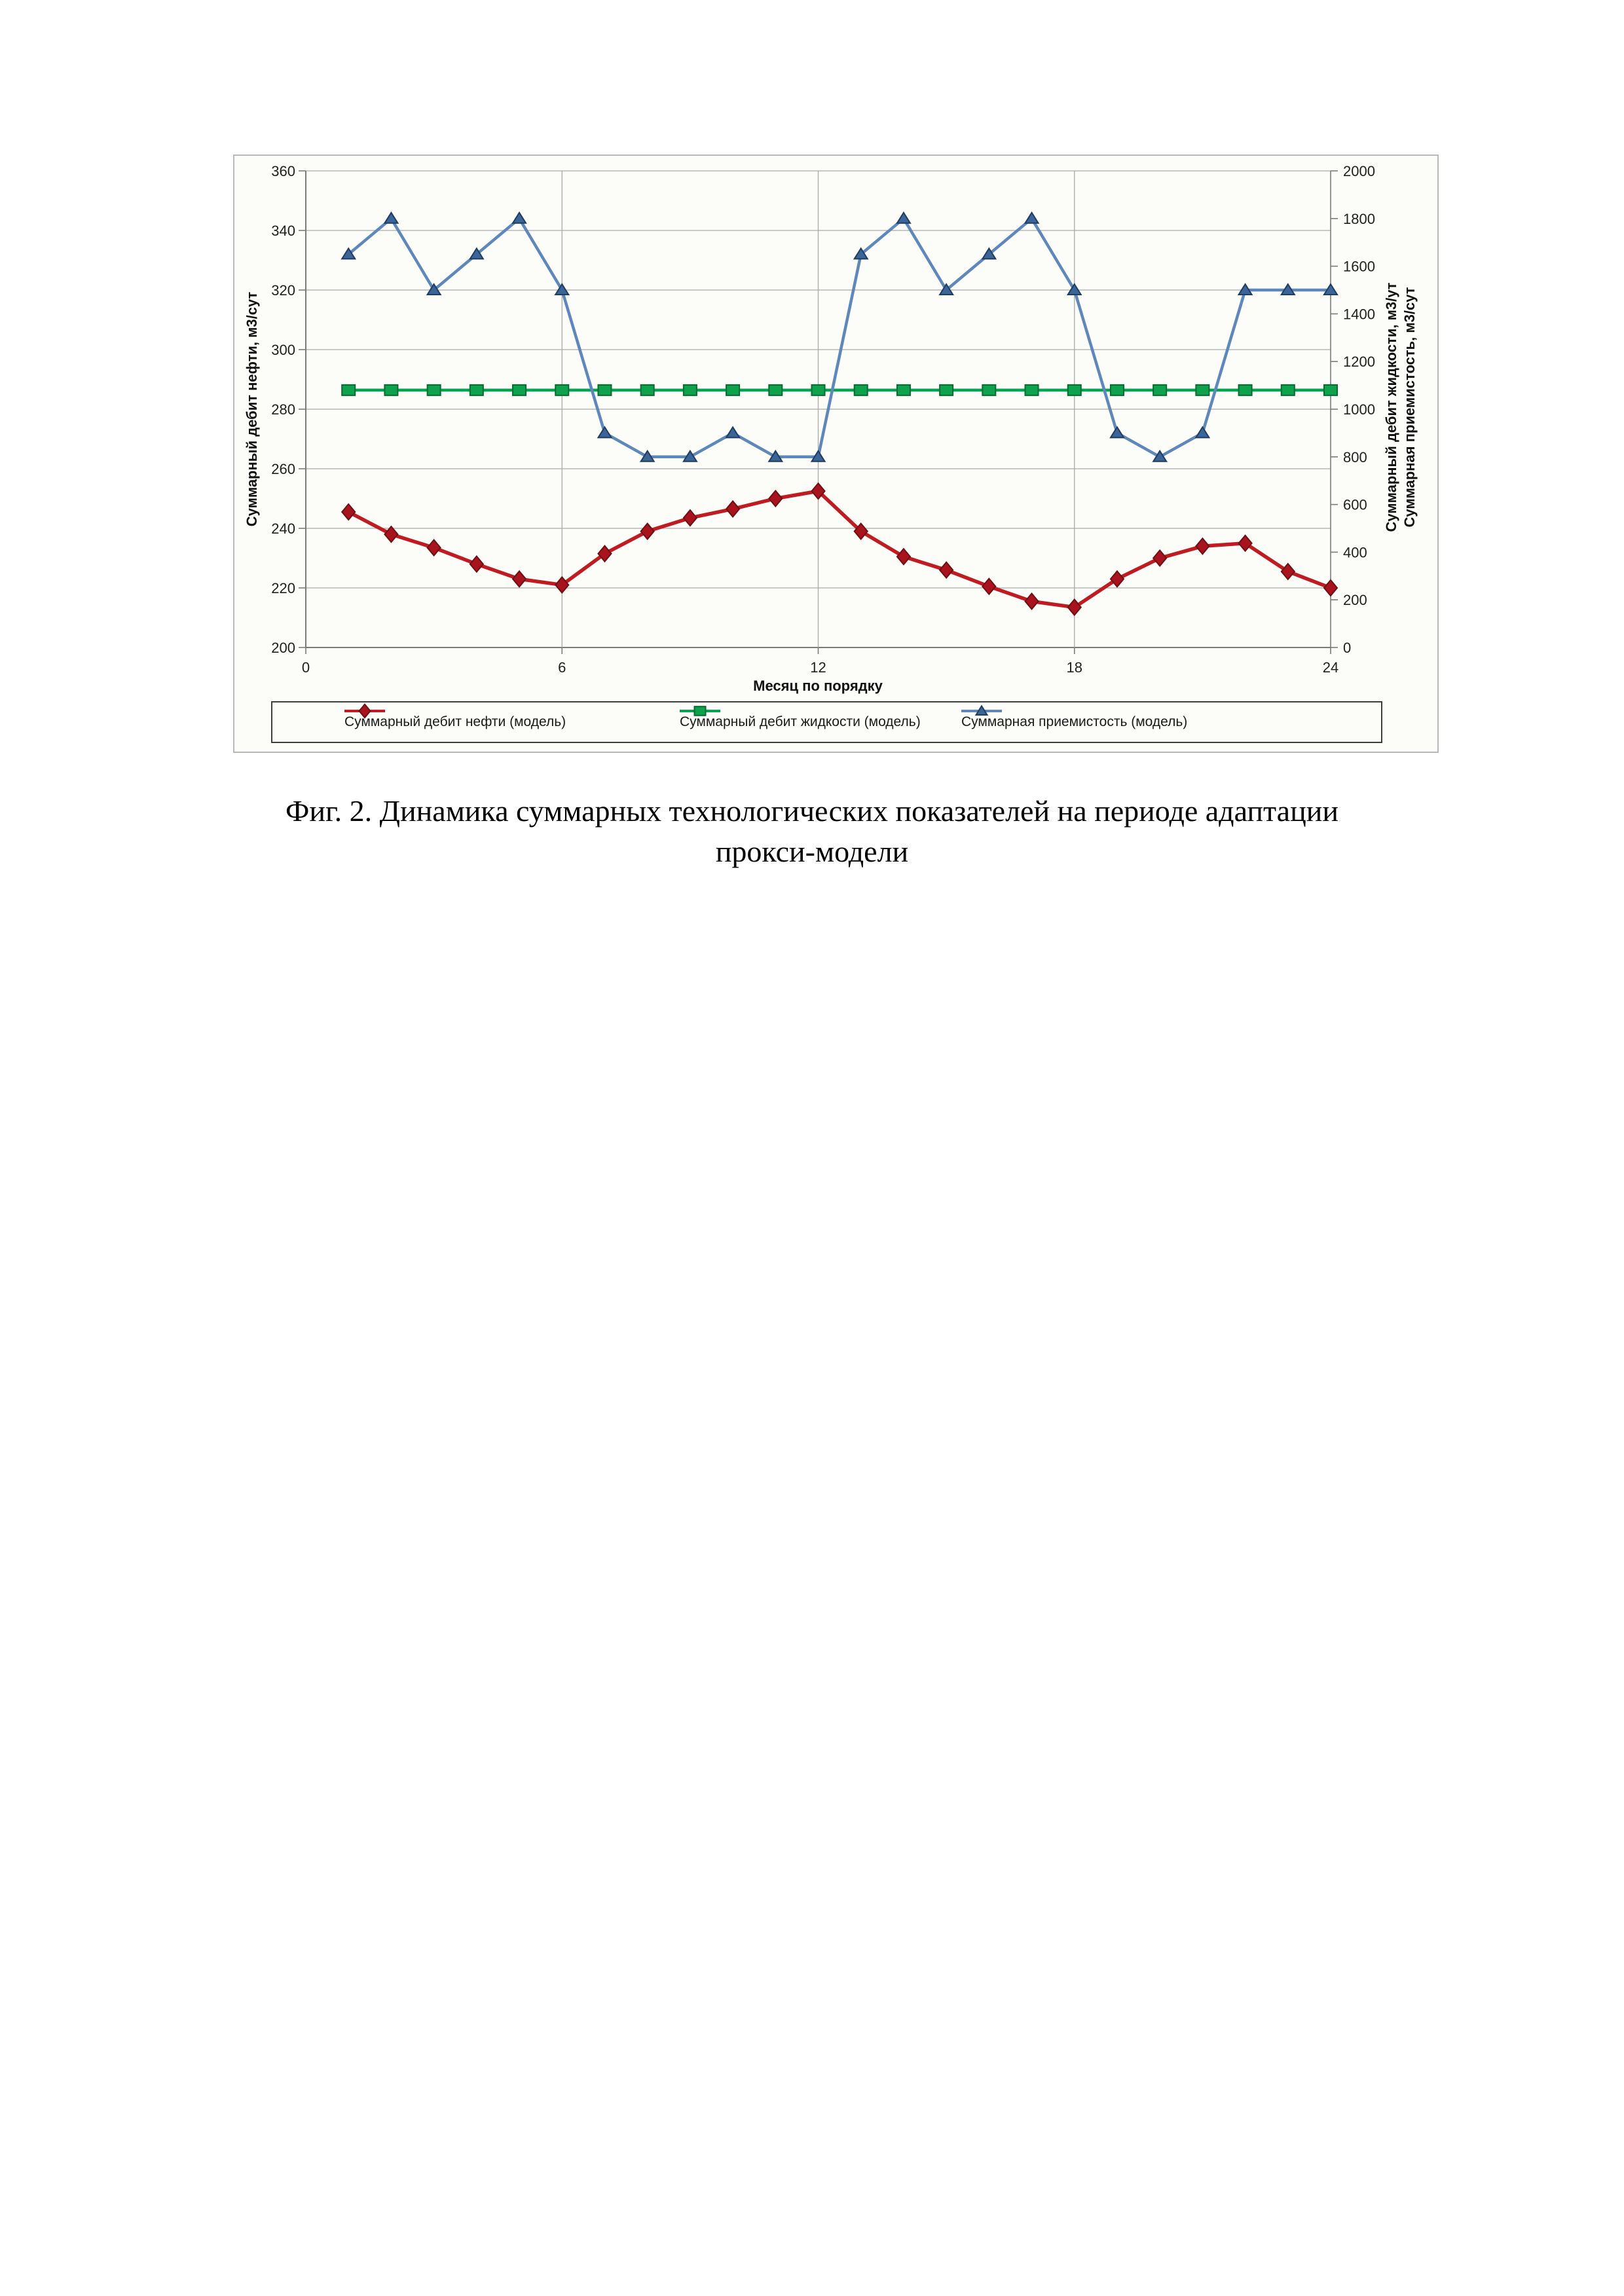  I want to click on svg-text: 1400, so click(1359, 314).